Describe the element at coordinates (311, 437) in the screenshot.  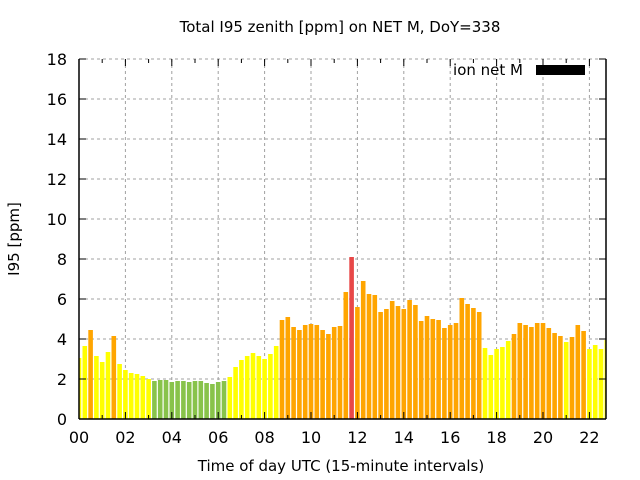
I see `x-tick-label: 10` at that location.